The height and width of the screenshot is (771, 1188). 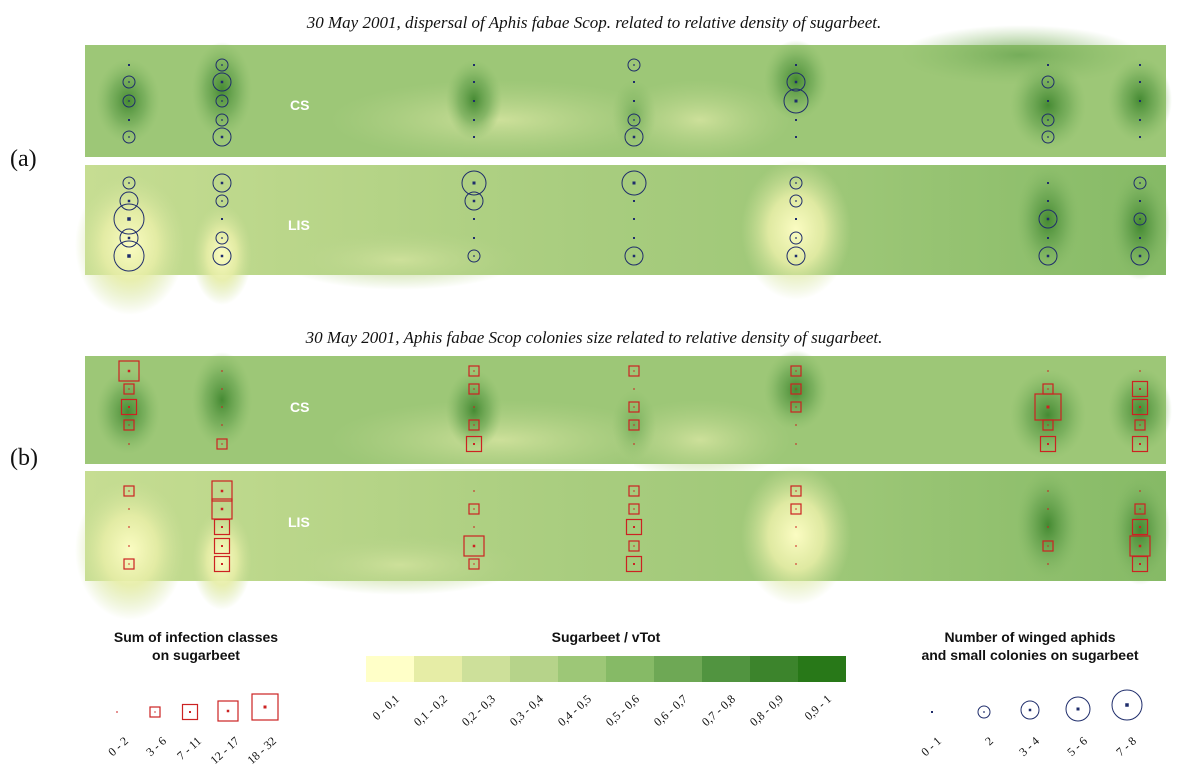 I want to click on legend-infection-label: 7 - 11, so click(x=189, y=748).